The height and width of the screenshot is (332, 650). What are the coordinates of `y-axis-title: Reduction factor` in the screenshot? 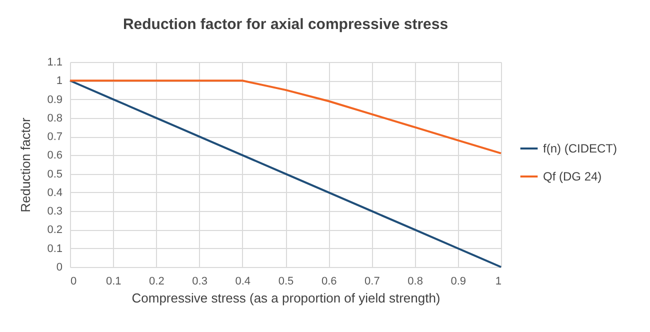 It's located at (26, 164).